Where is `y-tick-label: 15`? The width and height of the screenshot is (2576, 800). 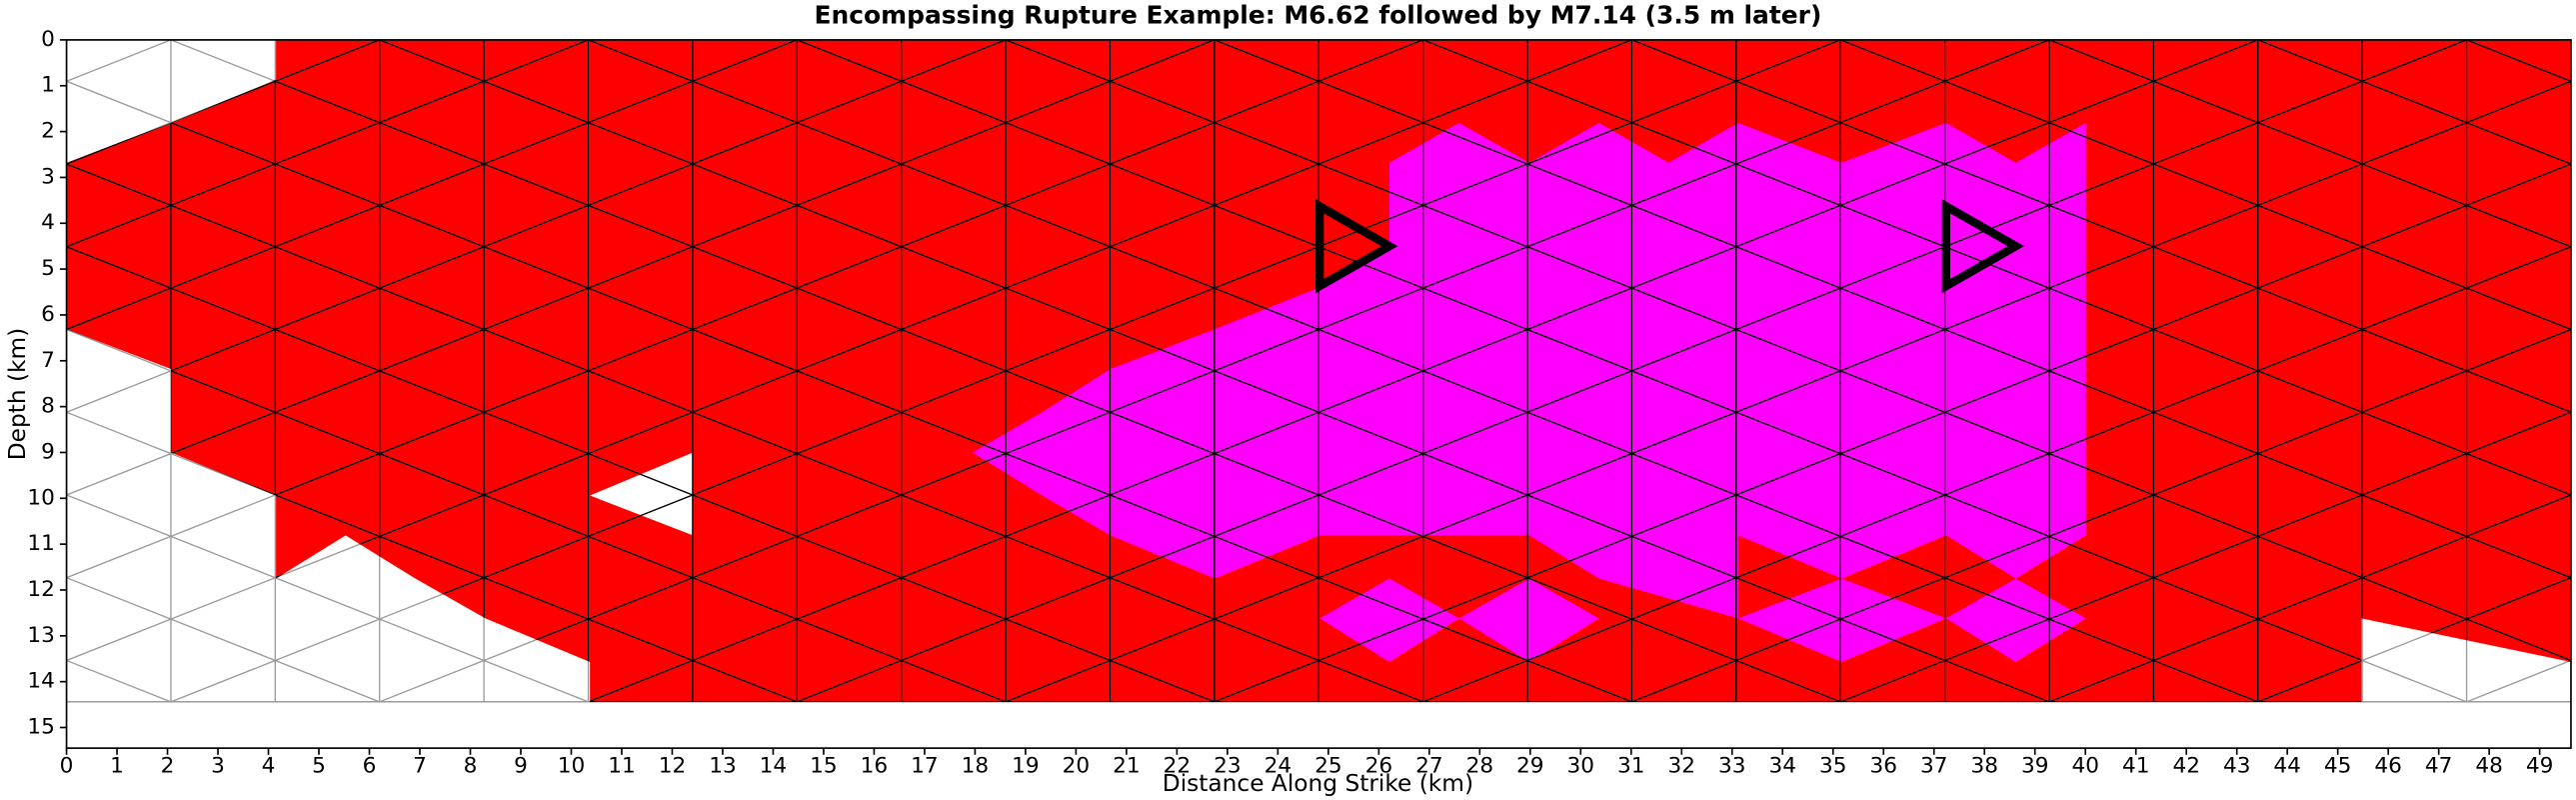
y-tick-label: 15 is located at coordinates (40, 727).